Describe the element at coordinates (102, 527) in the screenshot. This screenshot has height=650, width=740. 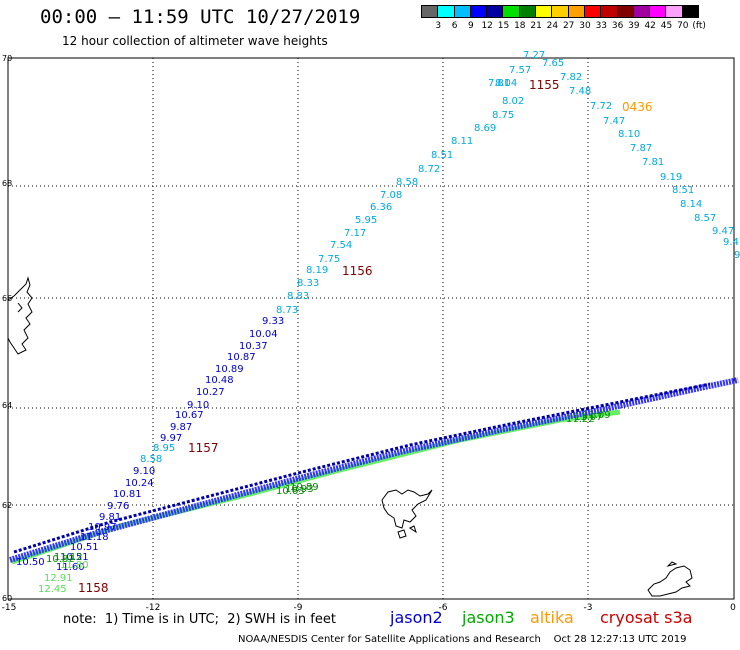
I see `swh-value-label: 10.97` at that location.